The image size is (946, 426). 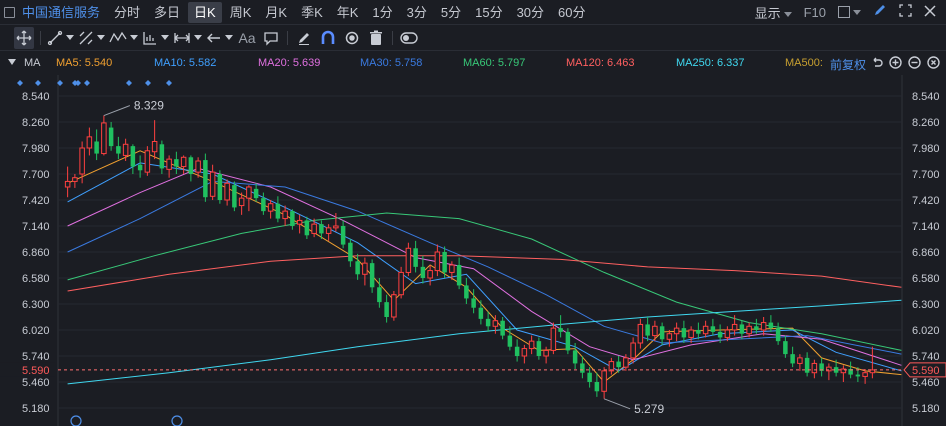 I want to click on tab-period: 15分, so click(x=489, y=12).